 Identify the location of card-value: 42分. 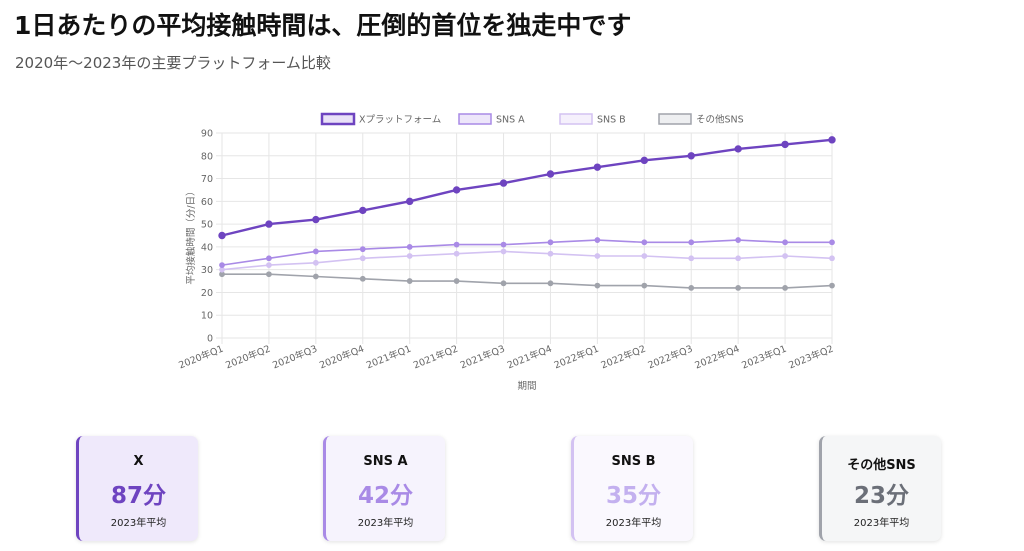
(385, 496).